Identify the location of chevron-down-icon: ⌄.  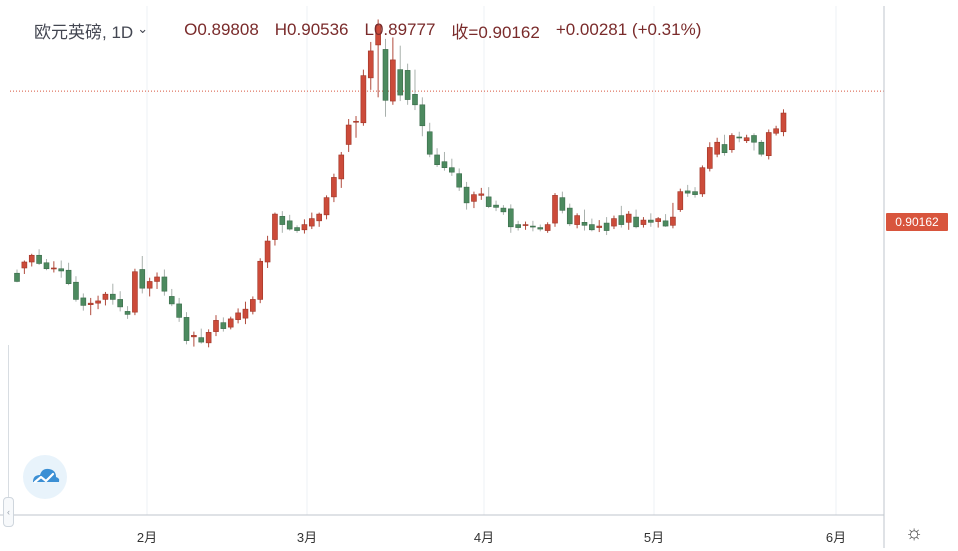
(143, 28).